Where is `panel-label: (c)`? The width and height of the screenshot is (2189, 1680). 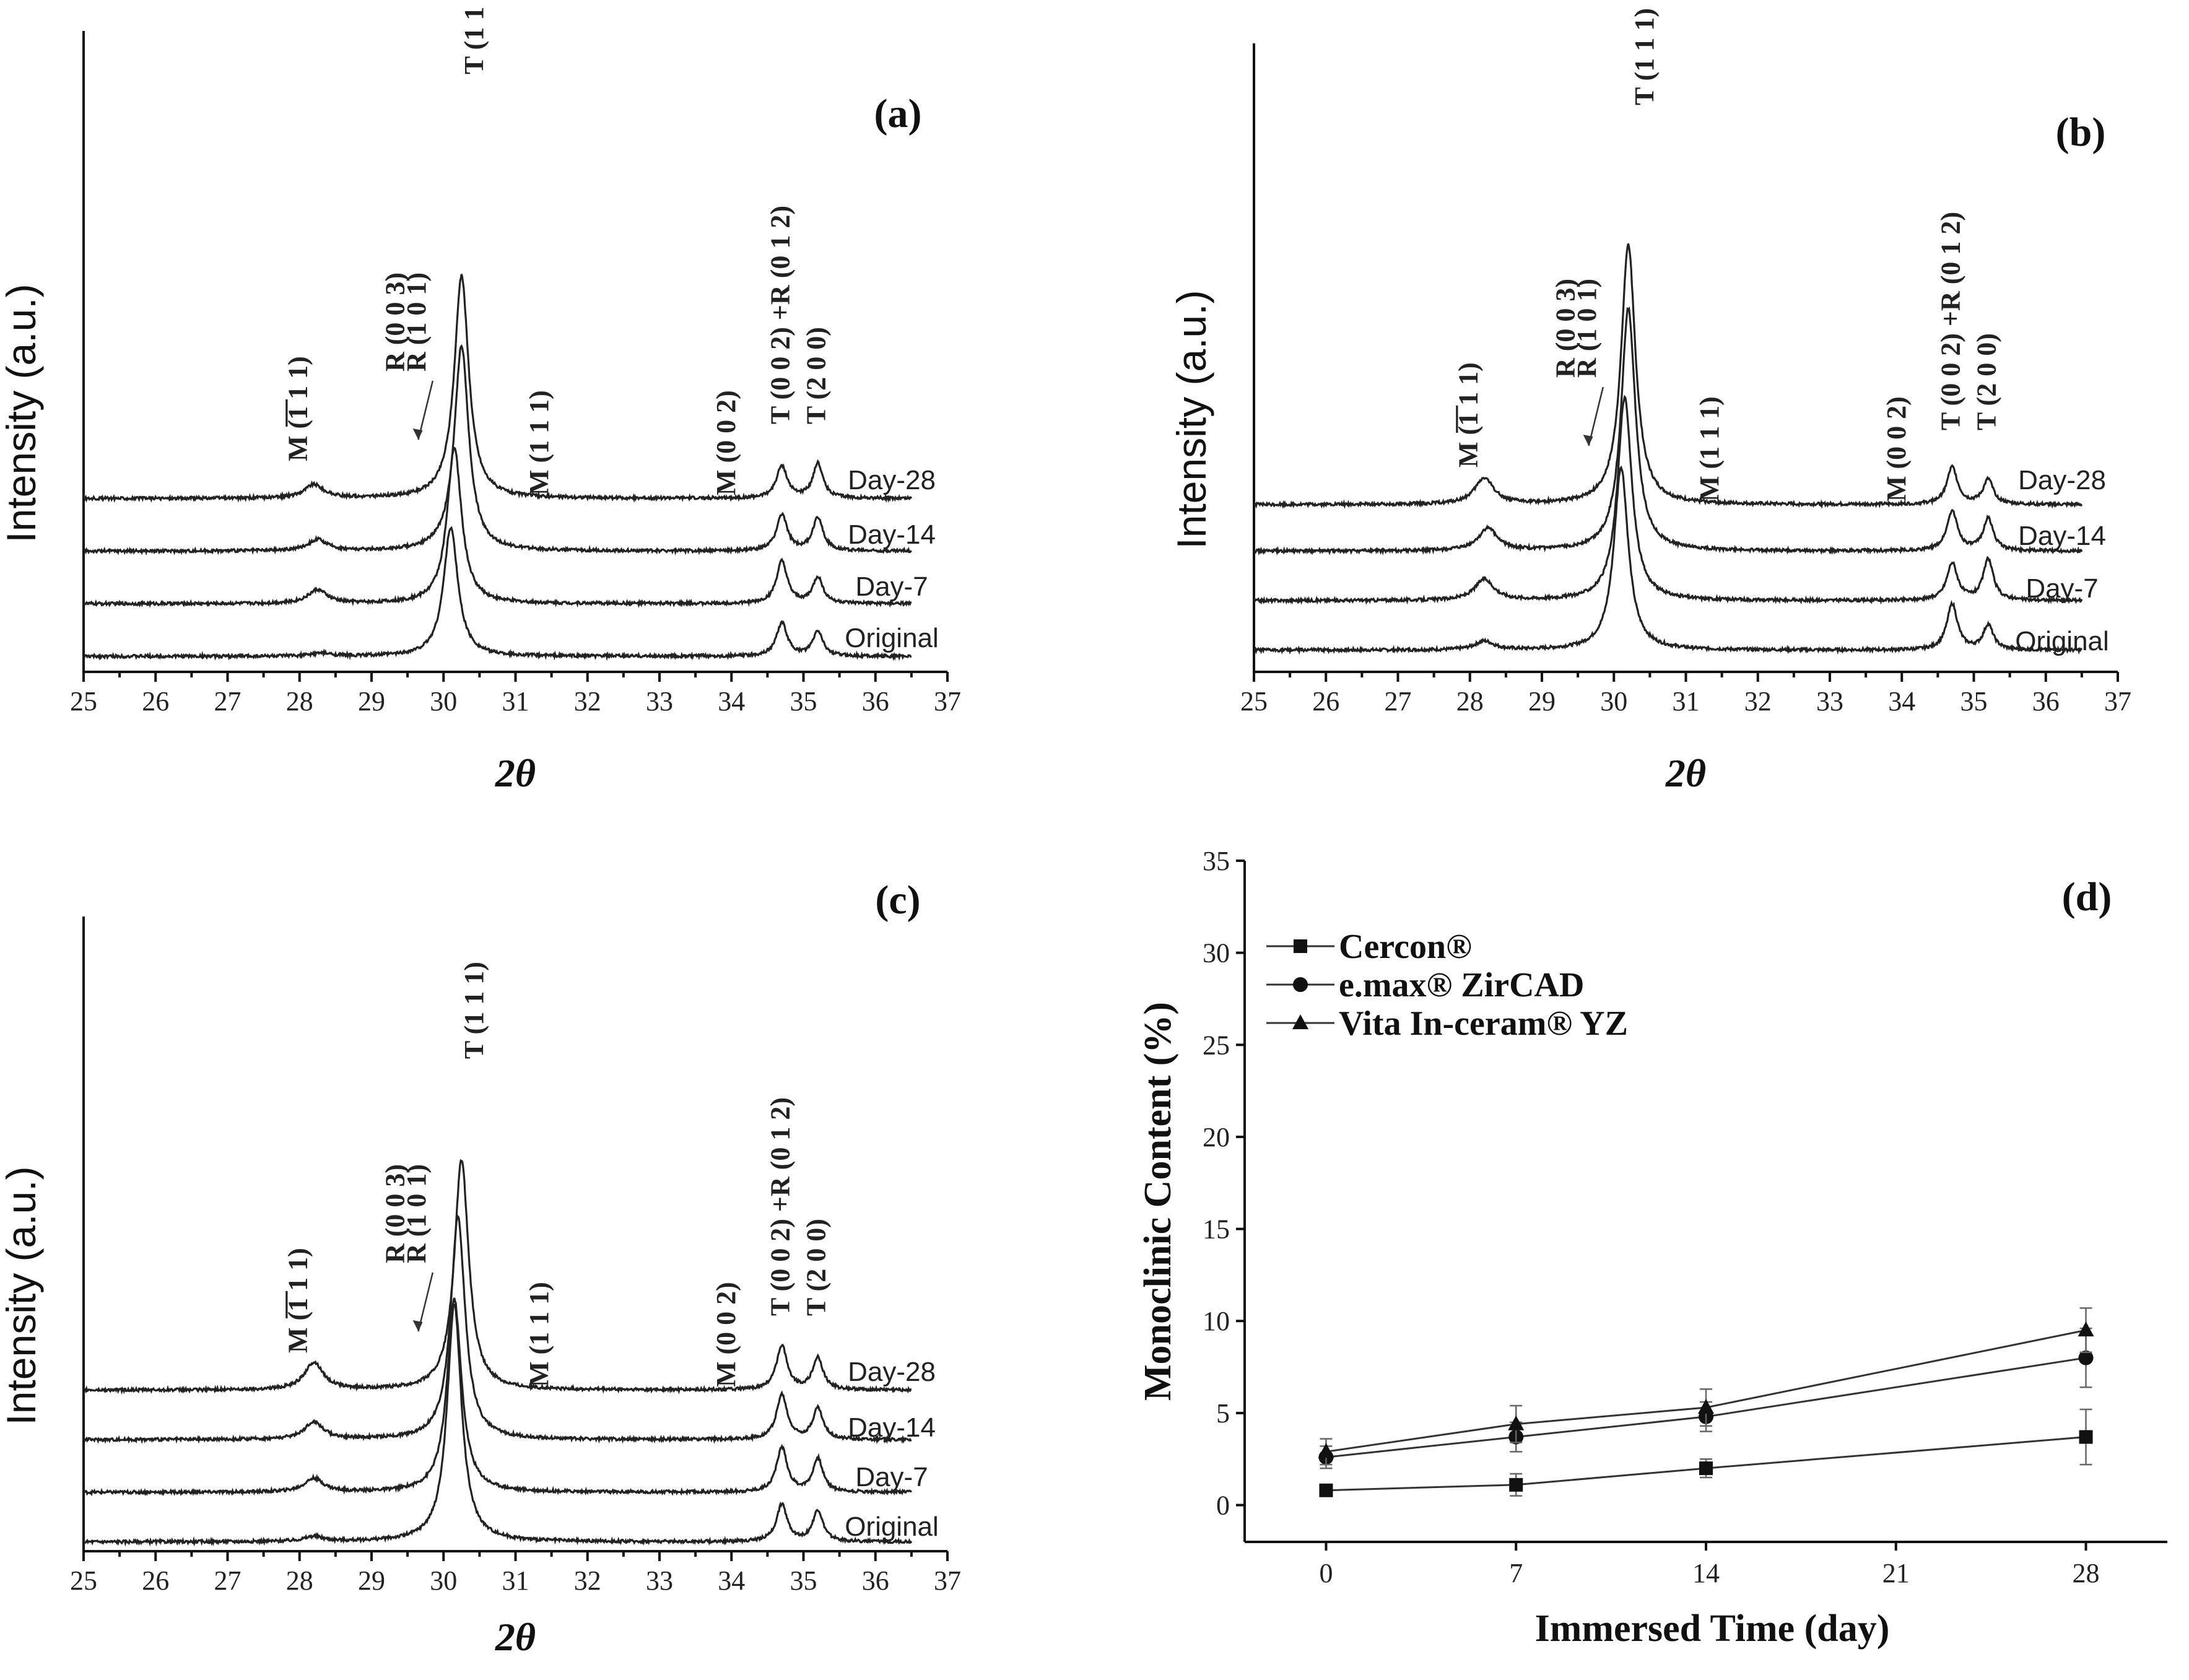 panel-label: (c) is located at coordinates (898, 900).